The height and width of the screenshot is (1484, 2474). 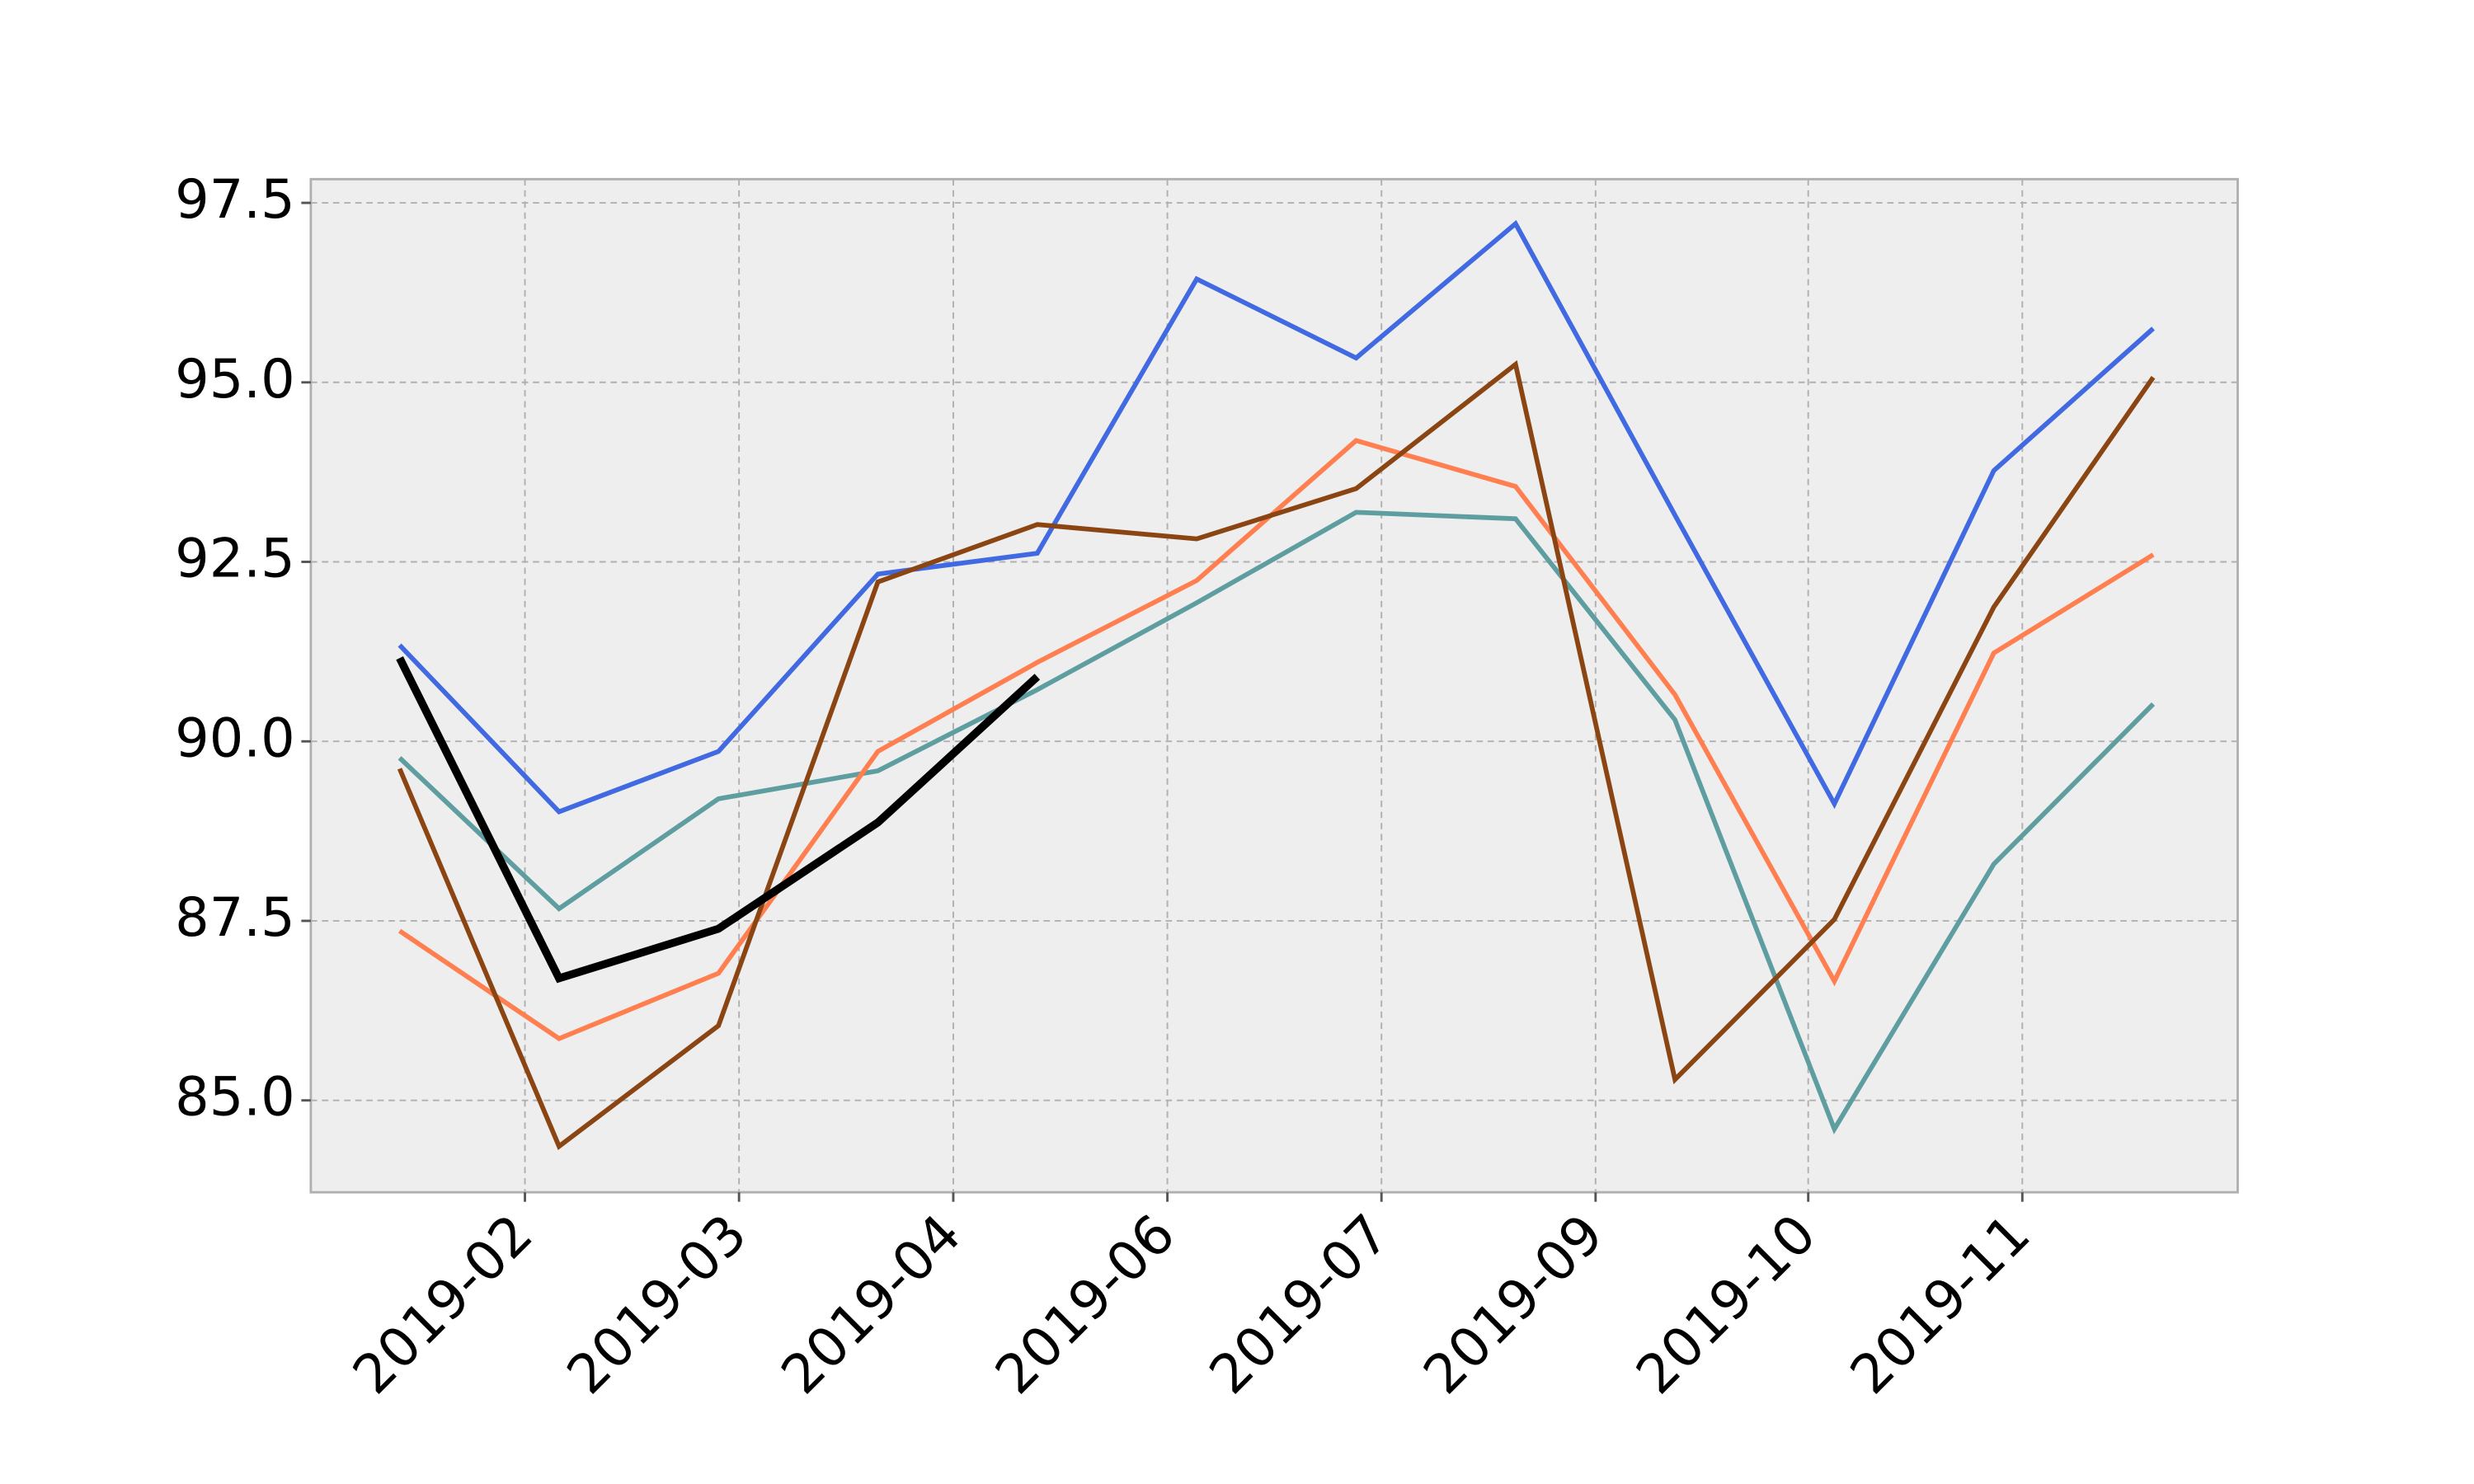 I want to click on y-tick-label: 97.5, so click(x=235, y=199).